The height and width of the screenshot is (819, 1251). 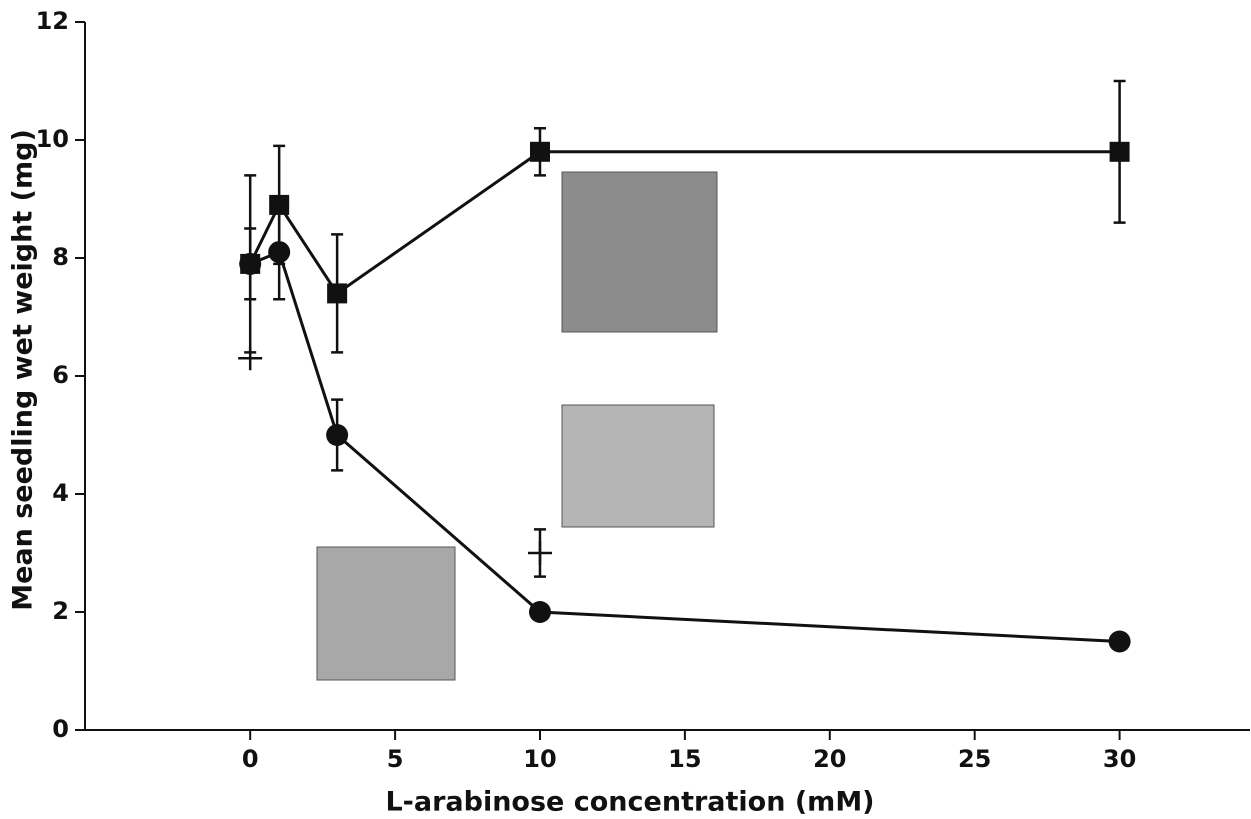 What do you see at coordinates (974, 759) in the screenshot?
I see `x-tick-label: 25` at bounding box center [974, 759].